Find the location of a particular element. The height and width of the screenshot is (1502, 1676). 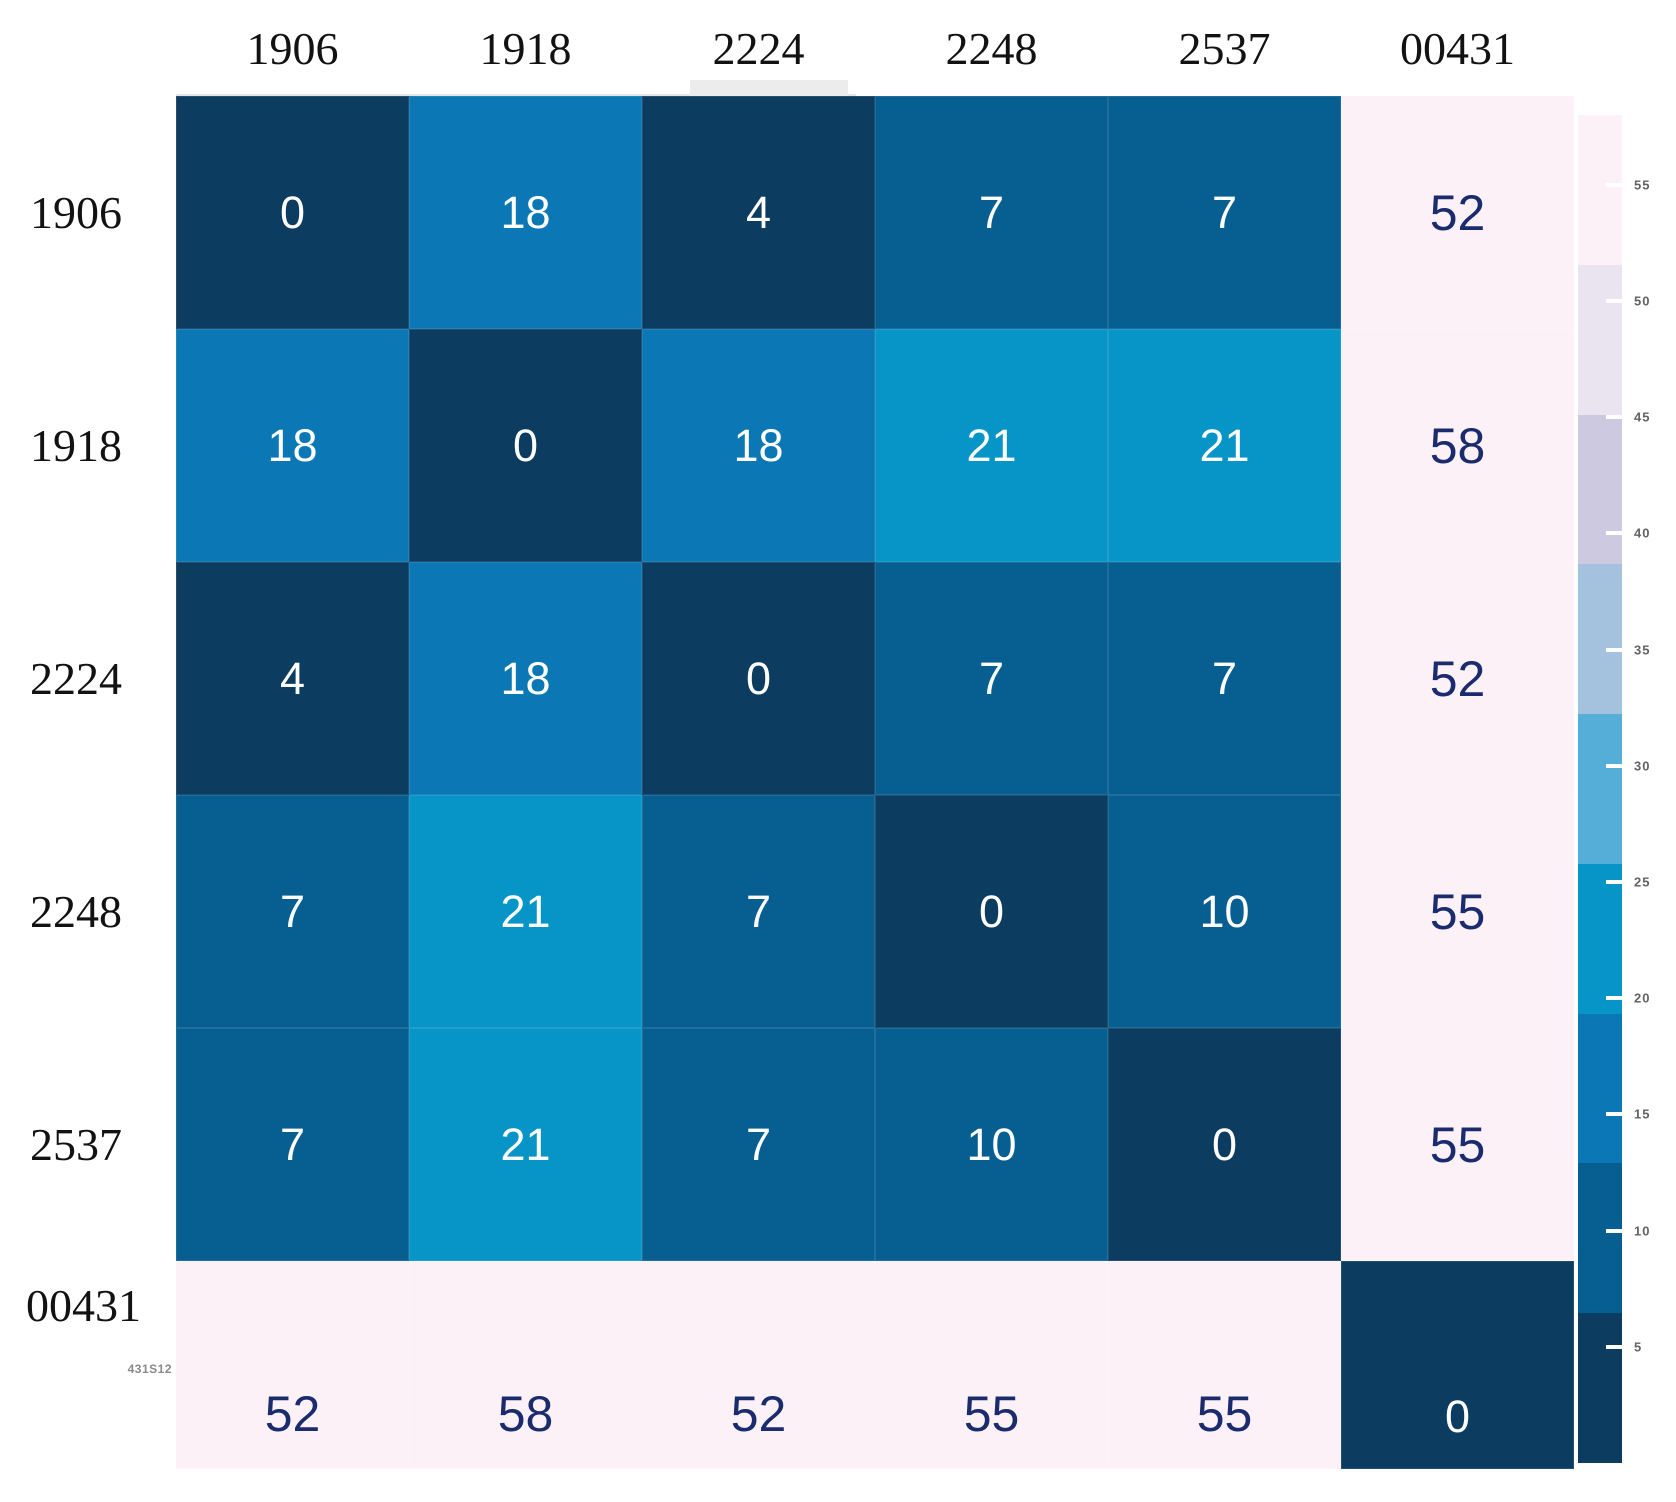

colorbar: 55 50 45 40 35 30 25 20 15 10 5 is located at coordinates (1613, 789).